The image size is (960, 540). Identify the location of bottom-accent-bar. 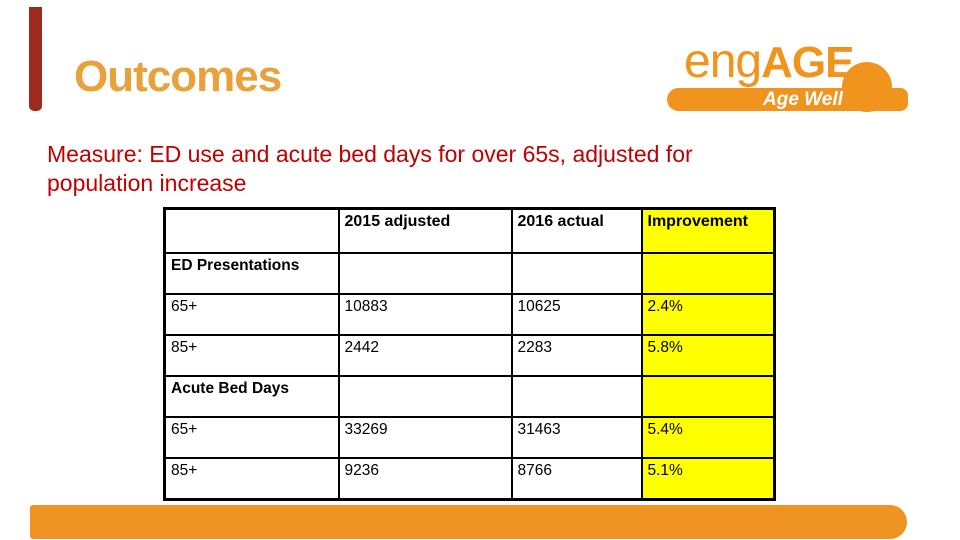
(468, 522).